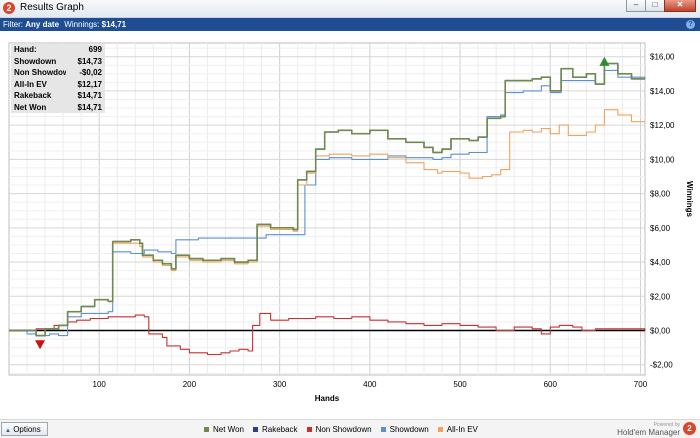 Image resolution: width=700 pixels, height=438 pixels. What do you see at coordinates (89, 84) in the screenshot?
I see `stats-value: $12,17` at bounding box center [89, 84].